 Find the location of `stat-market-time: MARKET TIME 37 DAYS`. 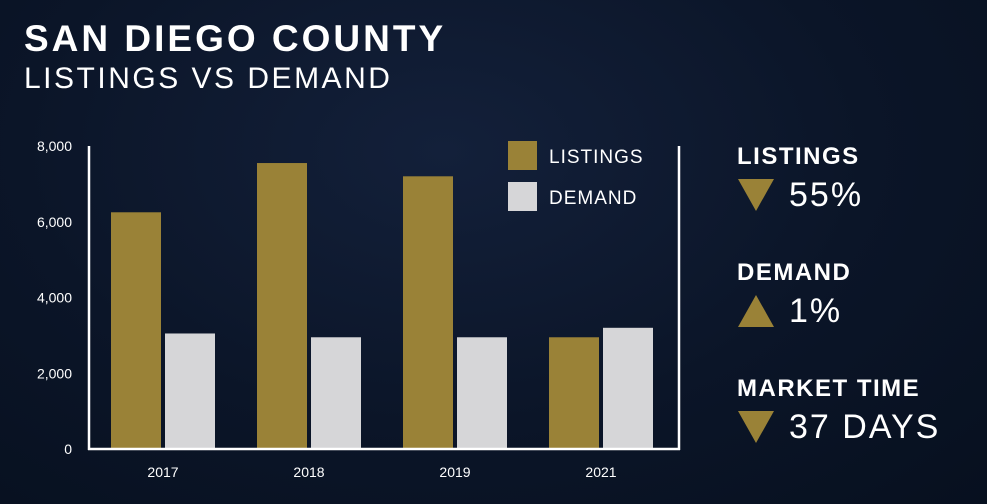

stat-market-time: MARKET TIME 37 DAYS is located at coordinates (838, 410).